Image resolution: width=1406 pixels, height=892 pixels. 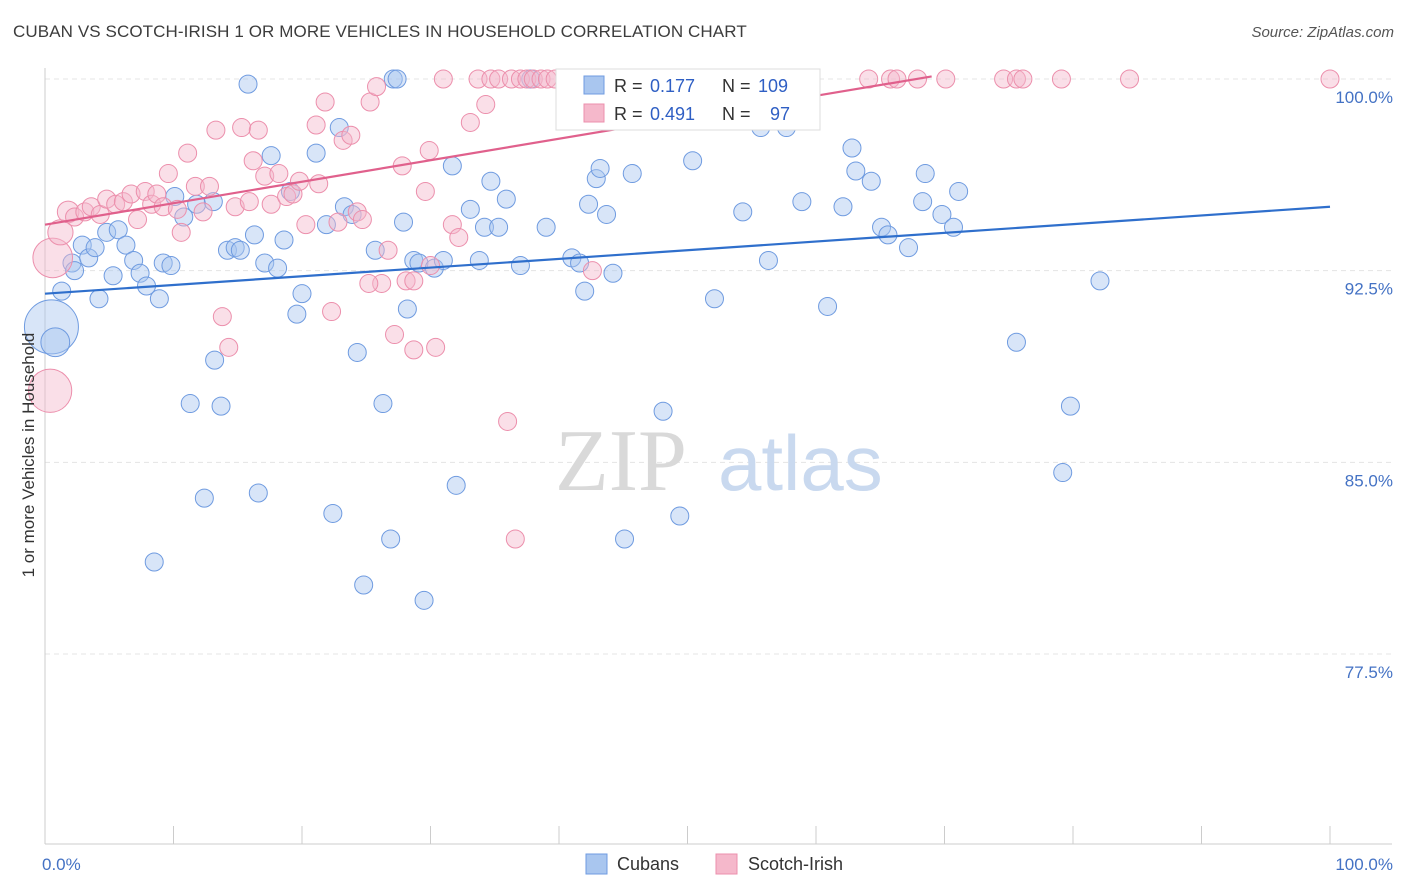 What do you see at coordinates (687, 250) in the screenshot?
I see `trend-line-cubans` at bounding box center [687, 250].